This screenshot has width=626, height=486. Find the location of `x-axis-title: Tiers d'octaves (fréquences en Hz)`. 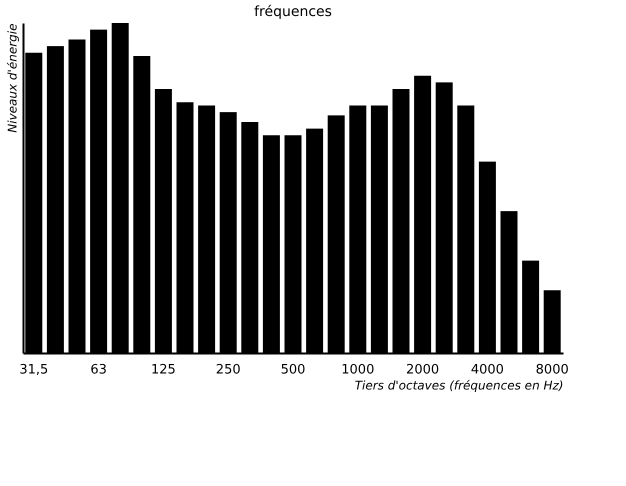

x-axis-title: Tiers d'octaves (fréquences en Hz) is located at coordinates (459, 385).